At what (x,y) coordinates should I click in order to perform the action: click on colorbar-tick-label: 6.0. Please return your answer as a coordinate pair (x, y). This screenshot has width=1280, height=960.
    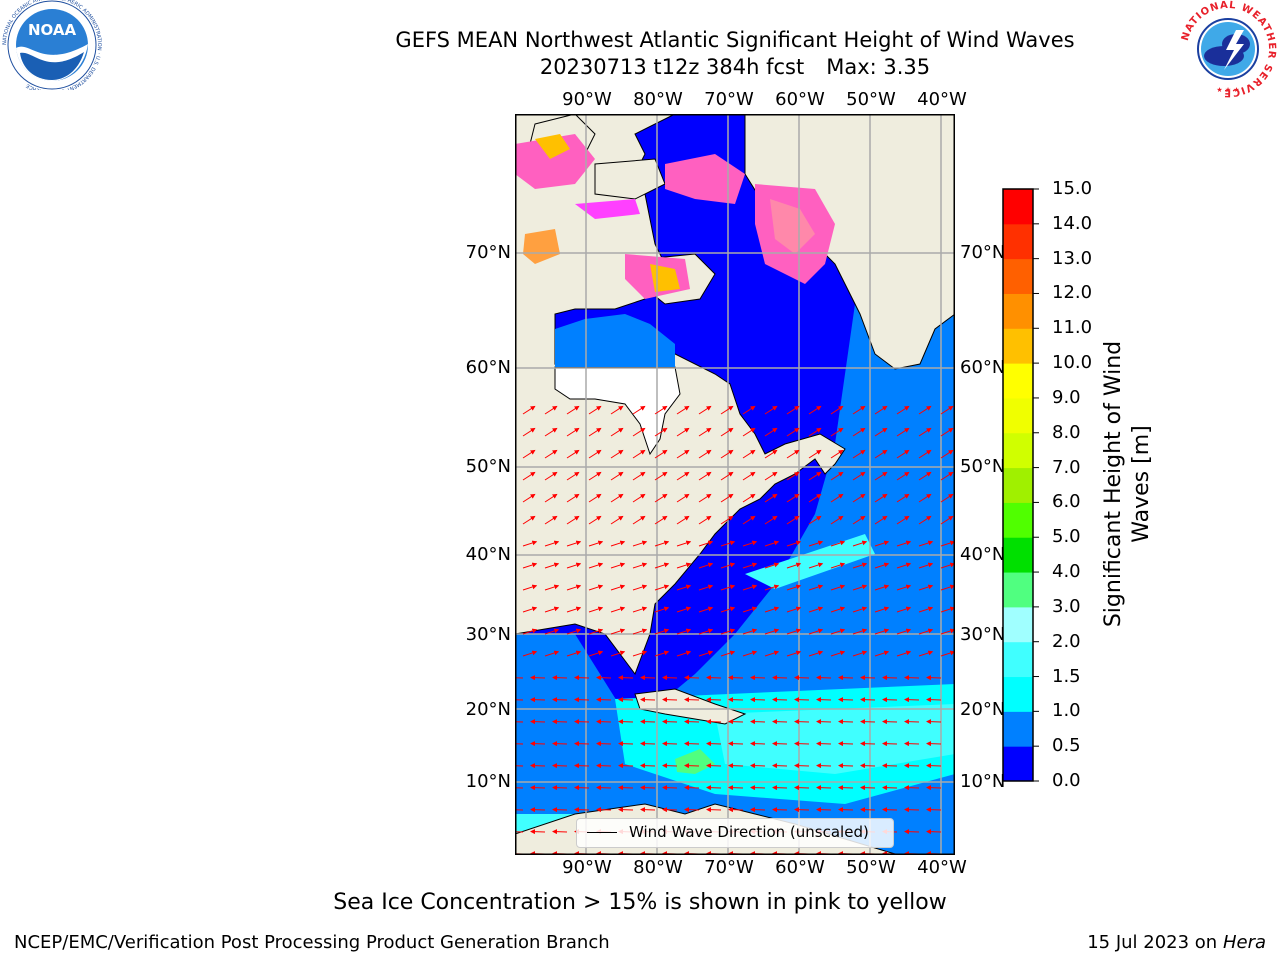
    Looking at the image, I should click on (1066, 502).